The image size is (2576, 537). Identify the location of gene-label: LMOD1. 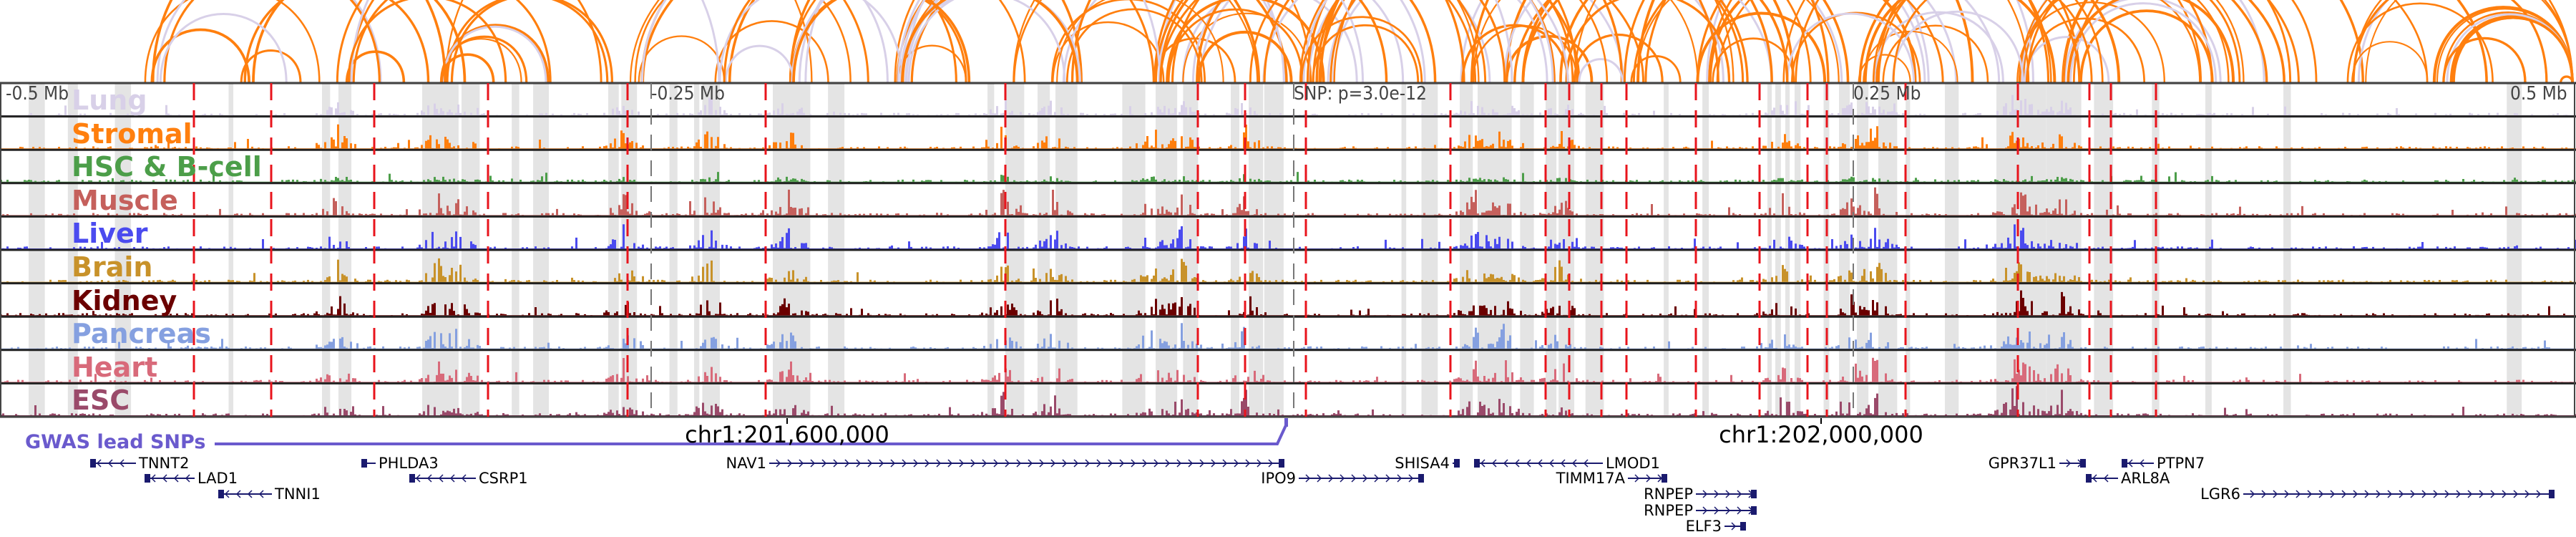
(1633, 463).